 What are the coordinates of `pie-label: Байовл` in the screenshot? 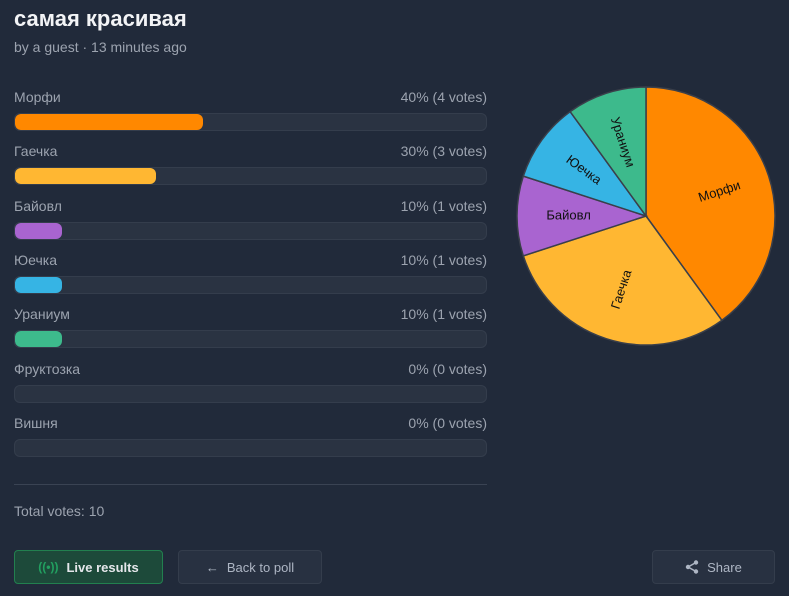 It's located at (568, 214).